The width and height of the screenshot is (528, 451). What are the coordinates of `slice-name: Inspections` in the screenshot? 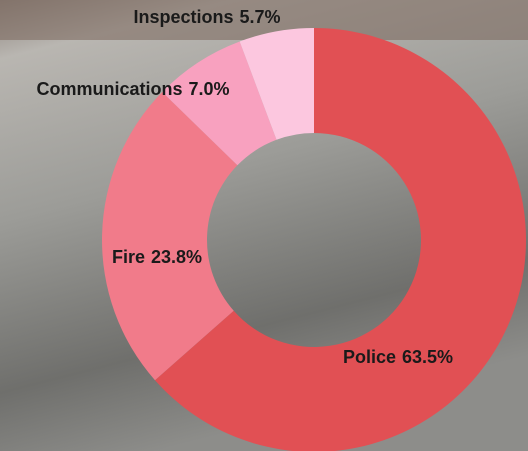 It's located at (183, 17).